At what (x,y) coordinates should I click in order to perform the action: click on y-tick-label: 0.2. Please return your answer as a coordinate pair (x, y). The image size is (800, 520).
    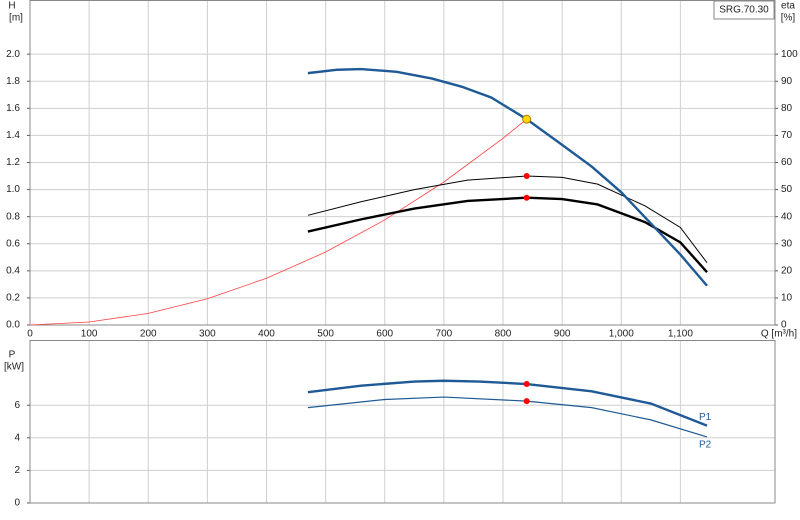
    Looking at the image, I should click on (13, 298).